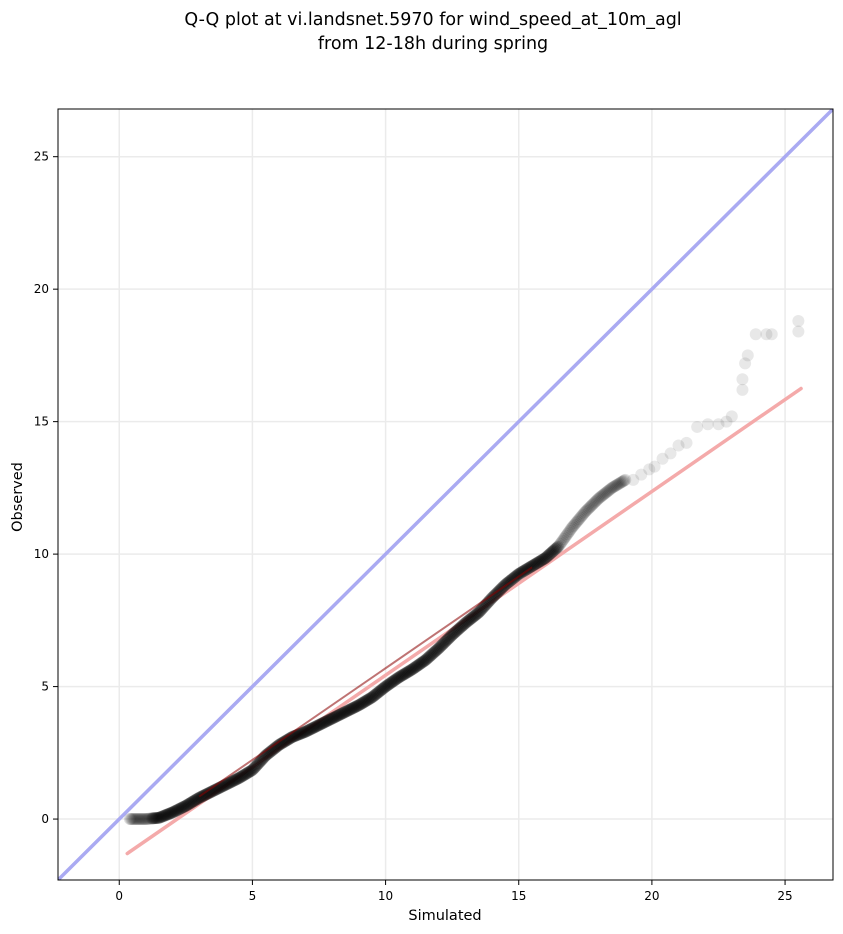 The height and width of the screenshot is (934, 843). I want to click on y-tick-label: 25, so click(41, 157).